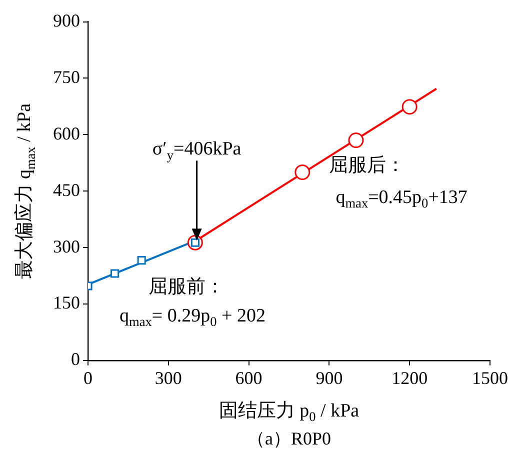 The width and height of the screenshot is (519, 463). I want to click on y-tick-label: 600, so click(66, 133).